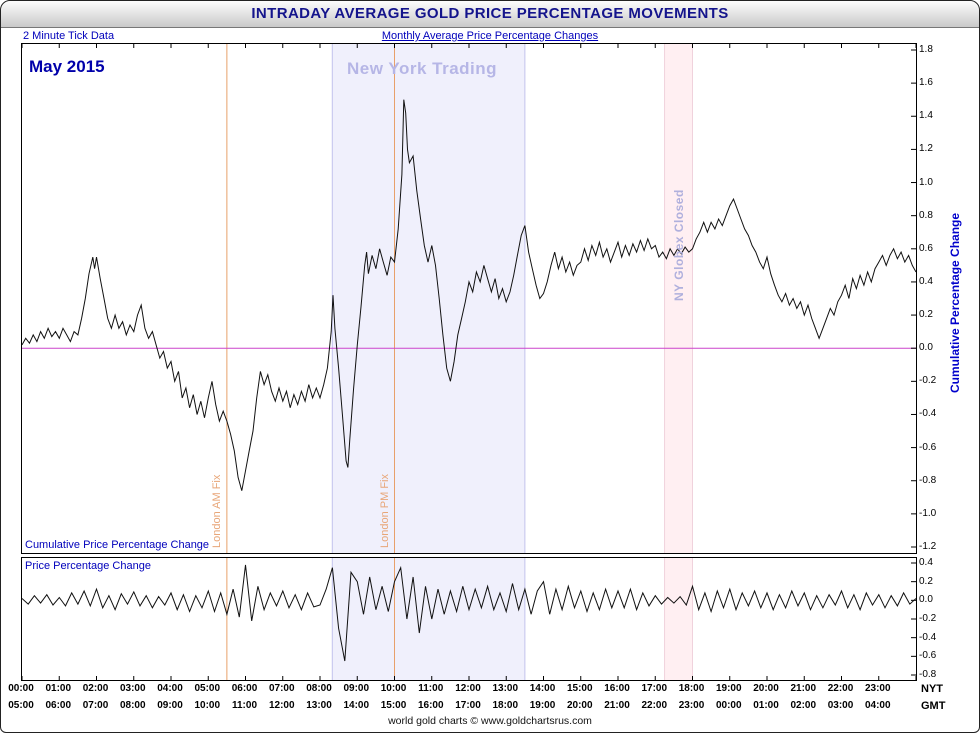  What do you see at coordinates (69, 36) in the screenshot?
I see `tick-data-note: 2 Minute Tick Data` at bounding box center [69, 36].